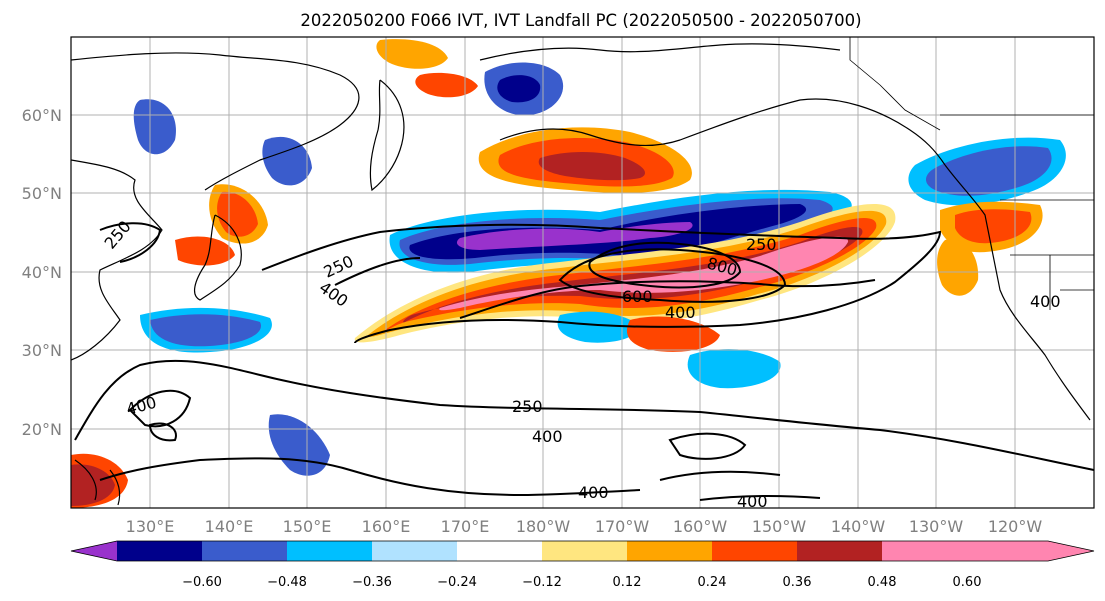 This screenshot has height=601, width=1105. I want to click on borders, so click(971, 173).